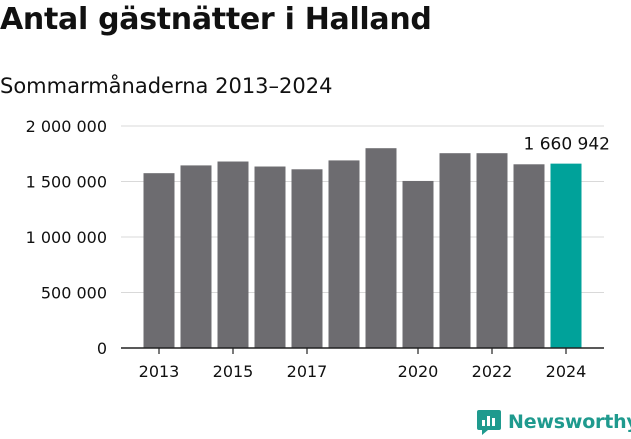 This screenshot has width=631, height=439. Describe the element at coordinates (344, 254) in the screenshot. I see `bar-2018` at that location.